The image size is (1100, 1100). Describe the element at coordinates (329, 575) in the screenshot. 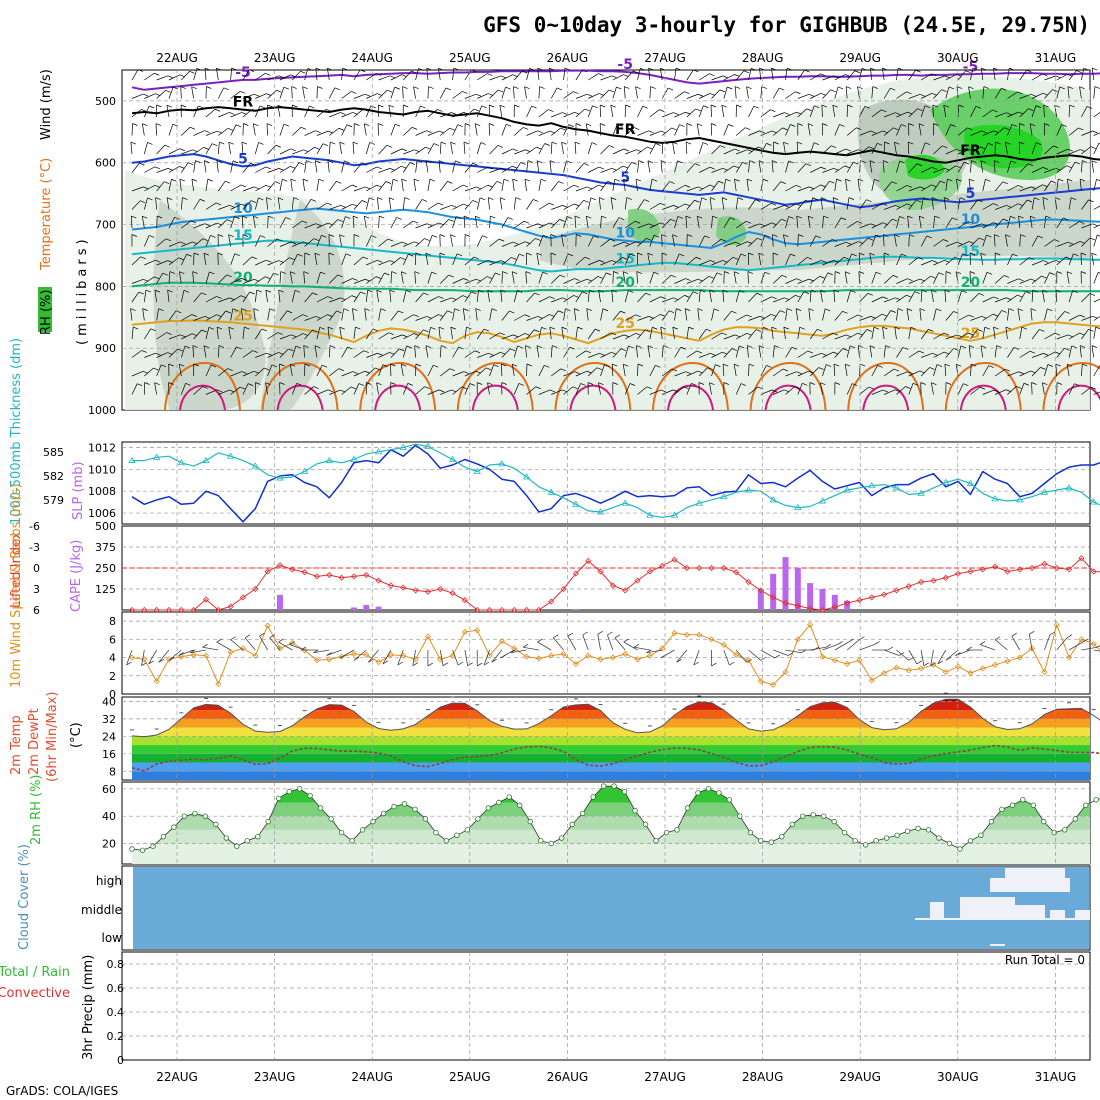

I see `li-point` at that location.